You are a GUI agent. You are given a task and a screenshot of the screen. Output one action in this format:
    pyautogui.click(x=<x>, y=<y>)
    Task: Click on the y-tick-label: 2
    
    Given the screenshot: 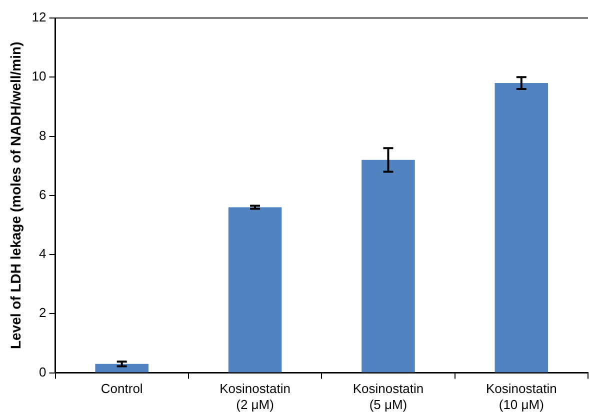 What is the action you would take?
    pyautogui.click(x=42, y=312)
    